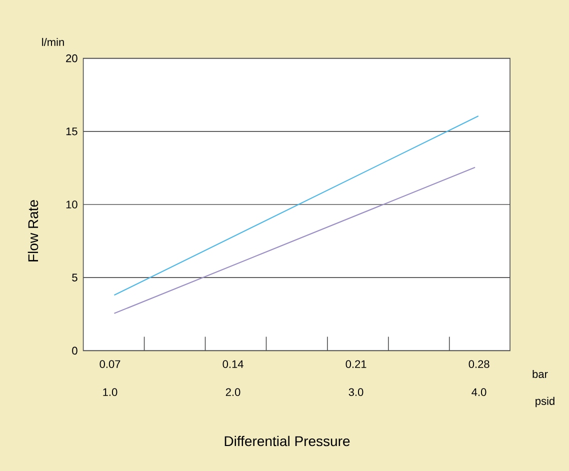 The width and height of the screenshot is (569, 471). Describe the element at coordinates (72, 58) in the screenshot. I see `y-tick-label: 20` at that location.